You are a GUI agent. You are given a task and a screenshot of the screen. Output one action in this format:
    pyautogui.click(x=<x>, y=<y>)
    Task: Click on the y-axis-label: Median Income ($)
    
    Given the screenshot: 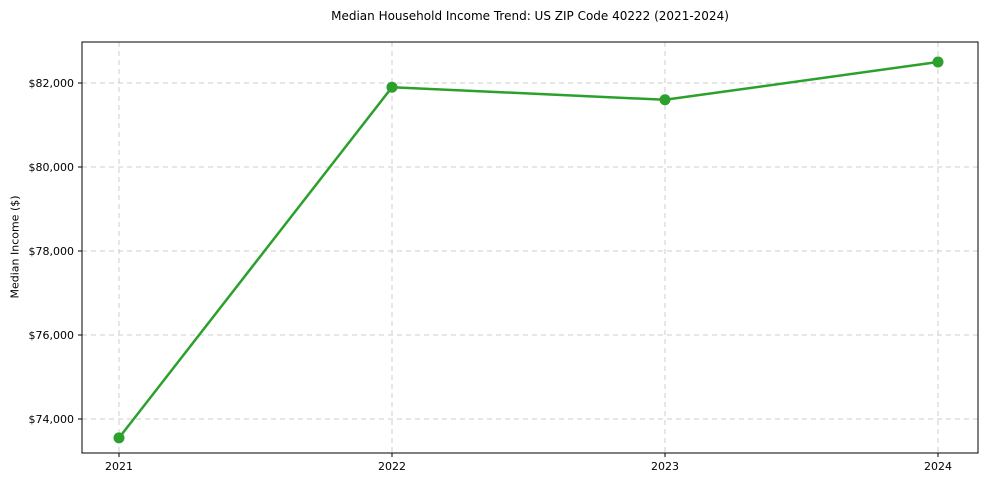 What is the action you would take?
    pyautogui.click(x=15, y=247)
    